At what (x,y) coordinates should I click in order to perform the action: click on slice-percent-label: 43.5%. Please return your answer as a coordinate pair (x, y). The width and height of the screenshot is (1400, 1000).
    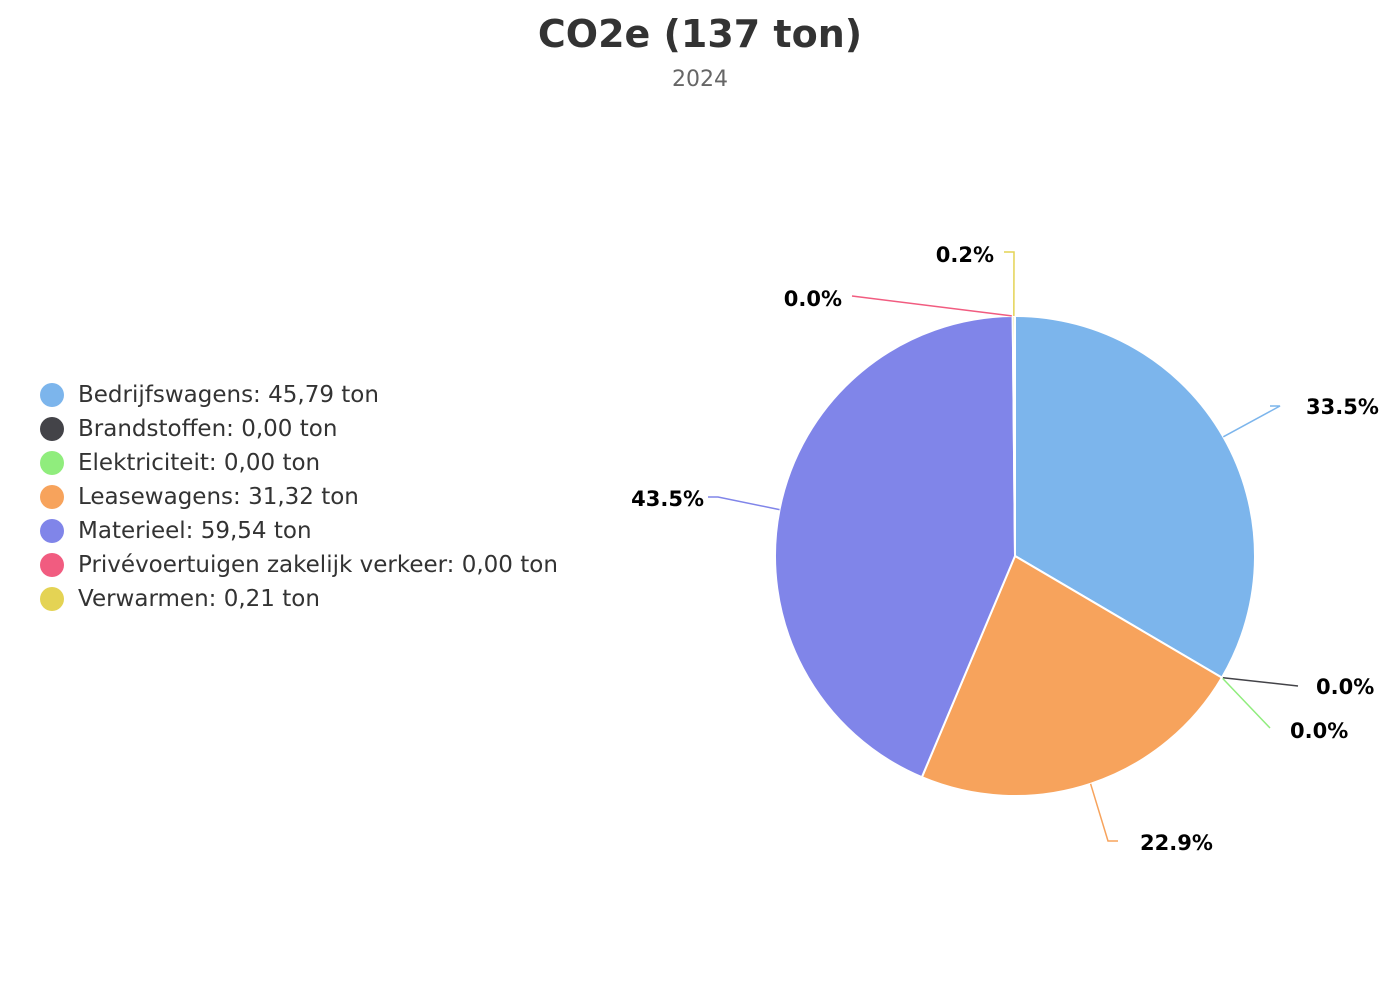
    Looking at the image, I should click on (667, 499).